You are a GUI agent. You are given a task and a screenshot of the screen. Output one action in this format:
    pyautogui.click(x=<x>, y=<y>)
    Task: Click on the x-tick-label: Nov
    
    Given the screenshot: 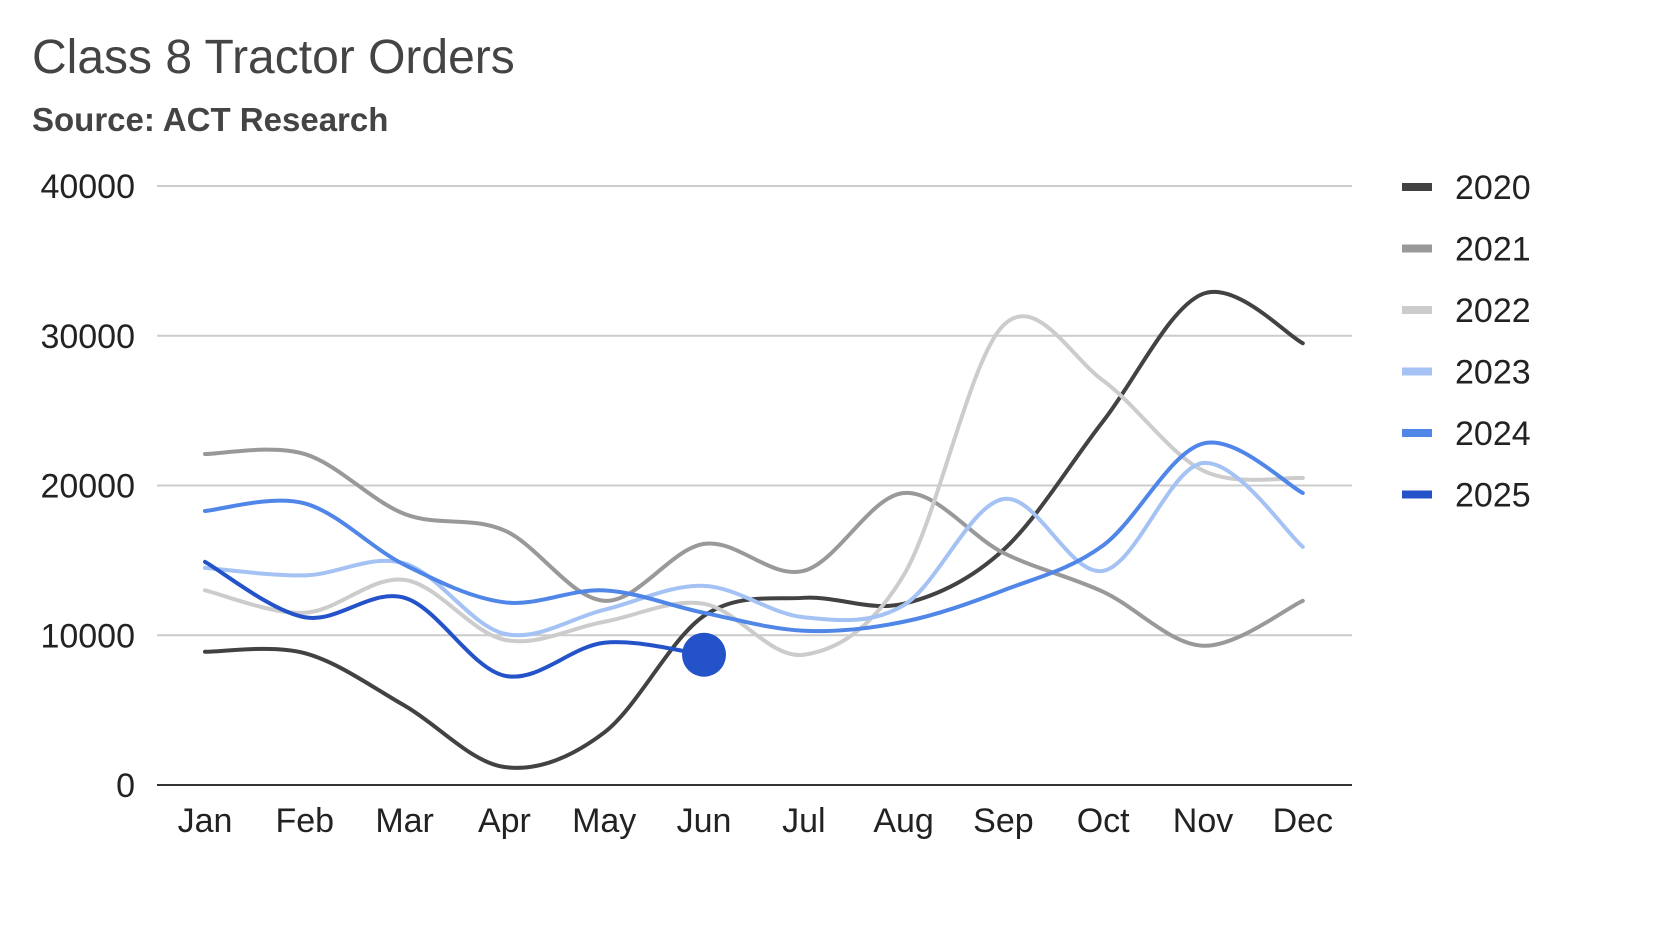 What is the action you would take?
    pyautogui.click(x=1203, y=821)
    